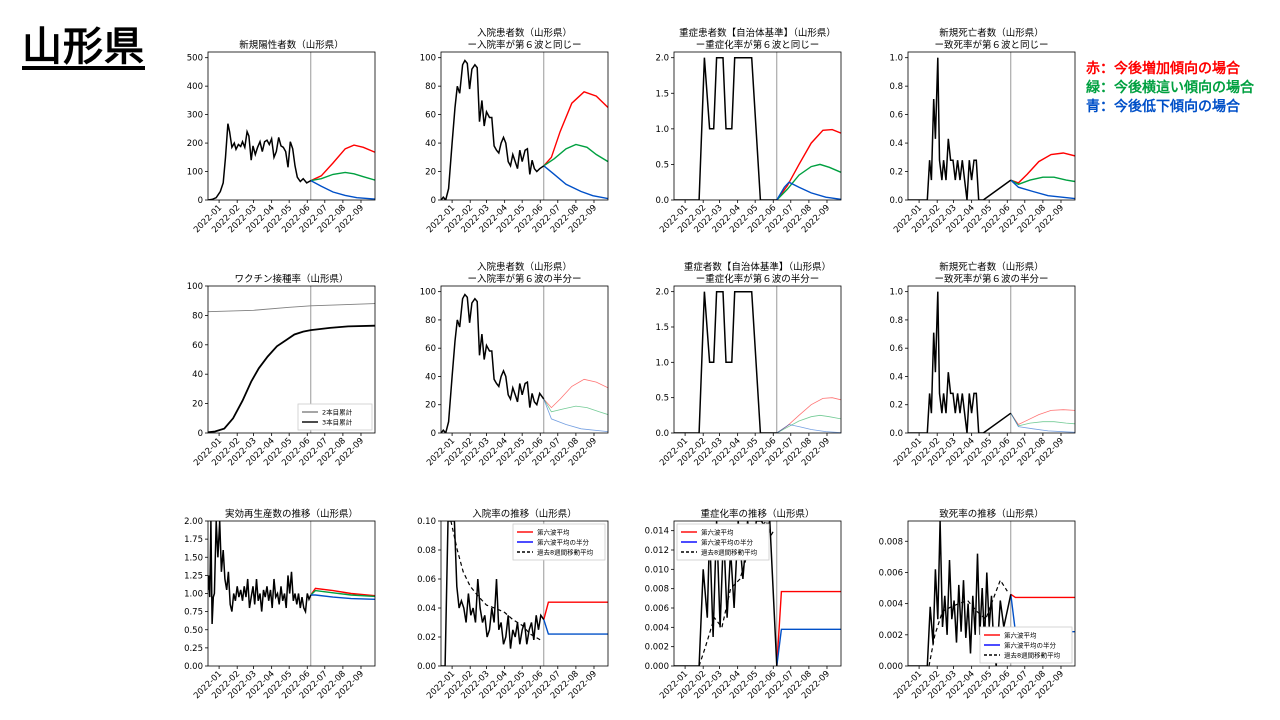 This screenshot has height=720, width=1280. Describe the element at coordinates (524, 33) in the screenshot. I see `chart-title: 入院患者数（山形県）` at that location.